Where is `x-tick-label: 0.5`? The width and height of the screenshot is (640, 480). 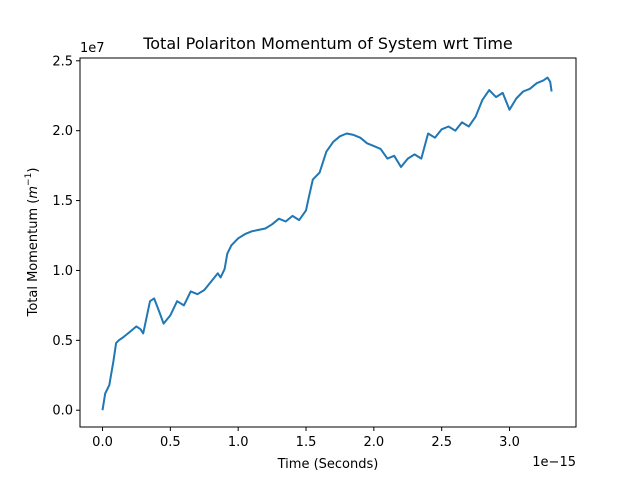 x-tick-label: 0.5 is located at coordinates (170, 442).